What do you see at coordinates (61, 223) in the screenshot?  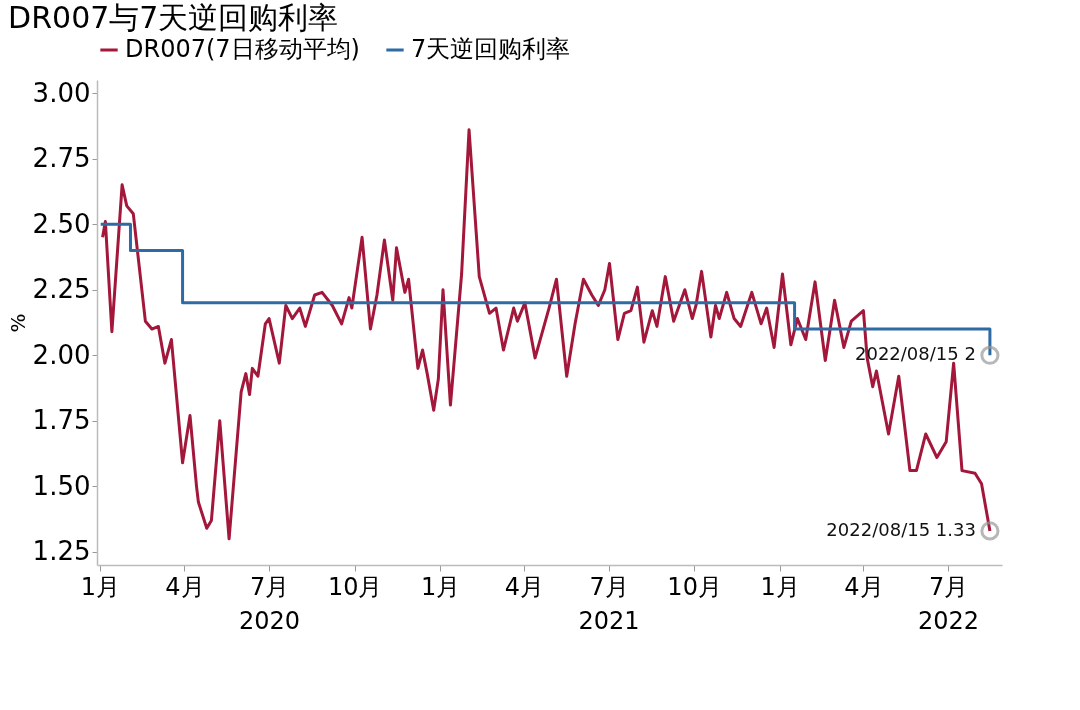 I see `y-tick-label: 2.50` at bounding box center [61, 223].